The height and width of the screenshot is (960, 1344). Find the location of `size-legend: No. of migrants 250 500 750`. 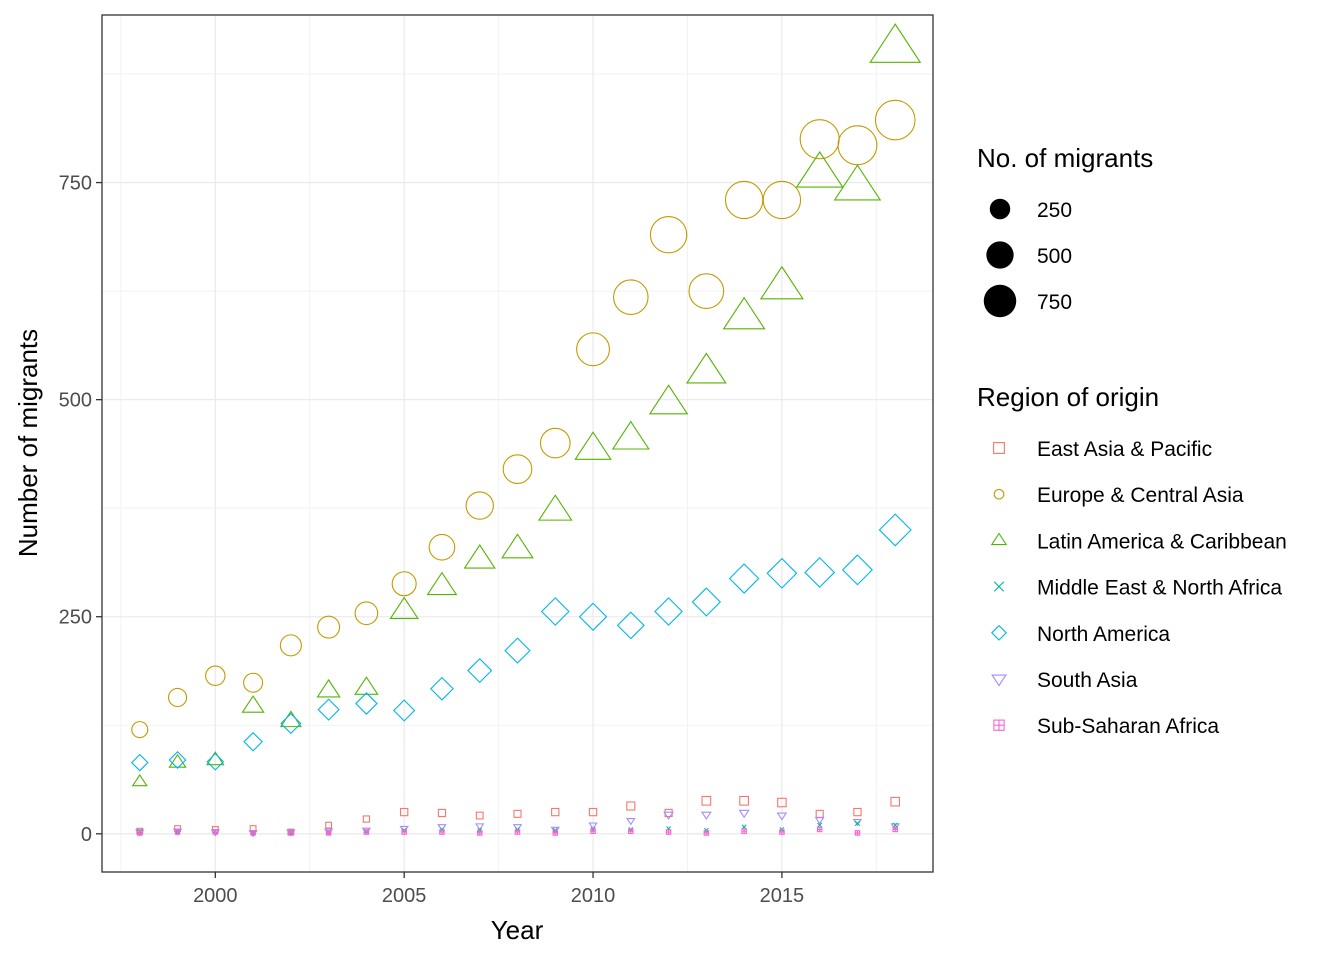

size-legend: No. of migrants 250 500 750 is located at coordinates (1065, 230).